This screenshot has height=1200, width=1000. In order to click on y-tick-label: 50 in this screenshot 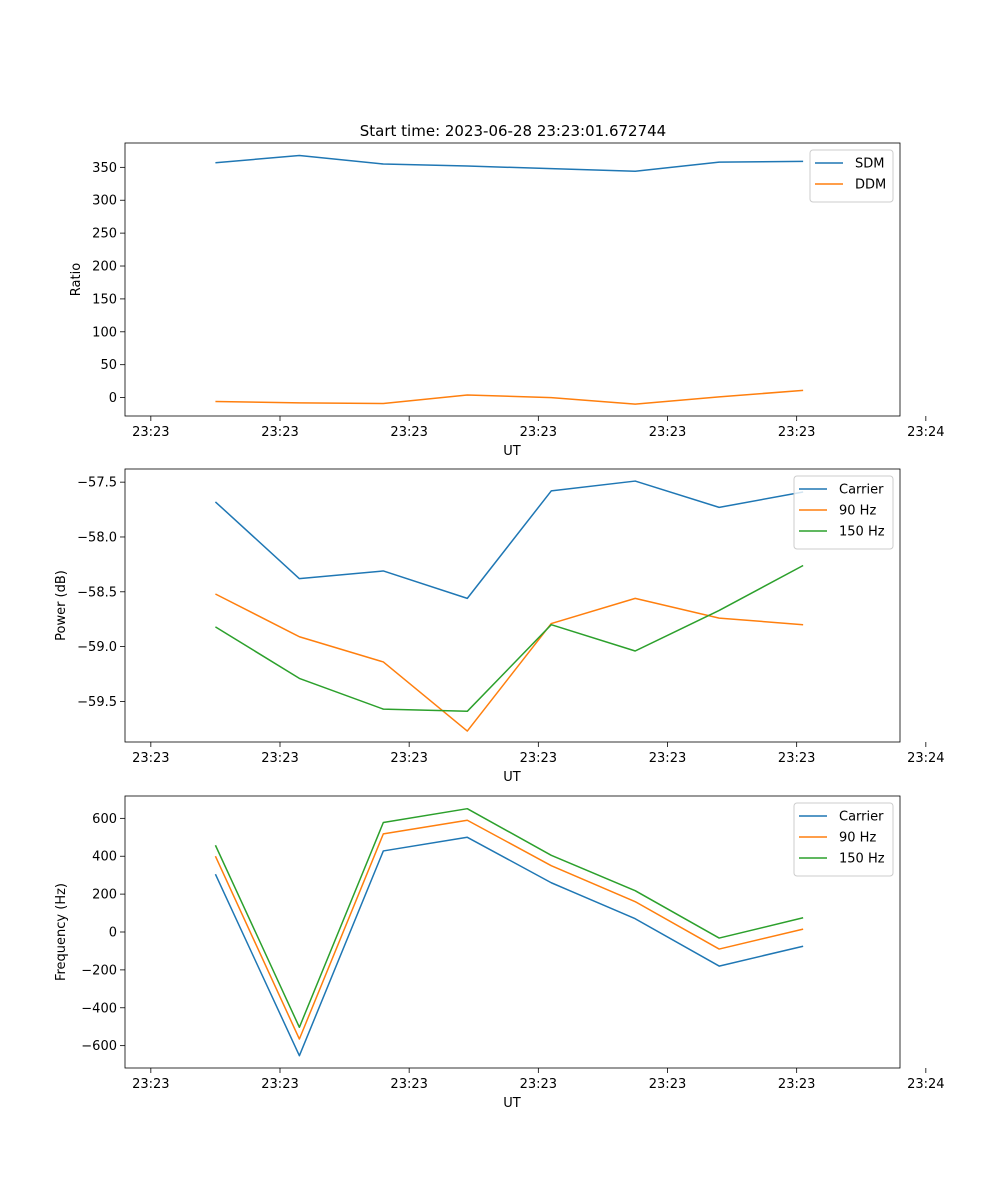, I will do `click(108, 365)`.